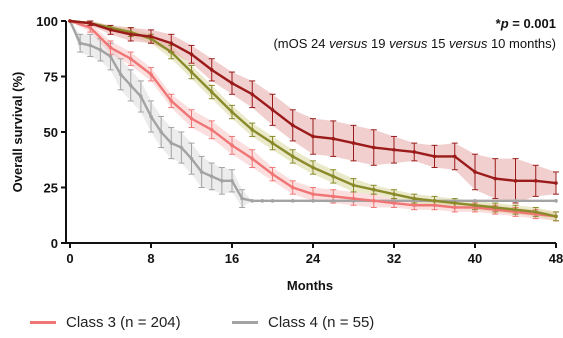 The width and height of the screenshot is (563, 338). I want to click on p-value-annotation: *p = 0.001, so click(526, 23).